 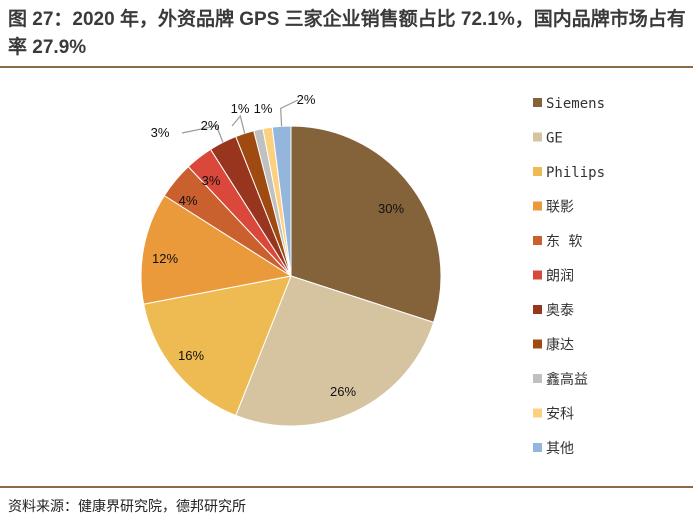 I want to click on data-label-9: 1%, so click(x=263, y=108).